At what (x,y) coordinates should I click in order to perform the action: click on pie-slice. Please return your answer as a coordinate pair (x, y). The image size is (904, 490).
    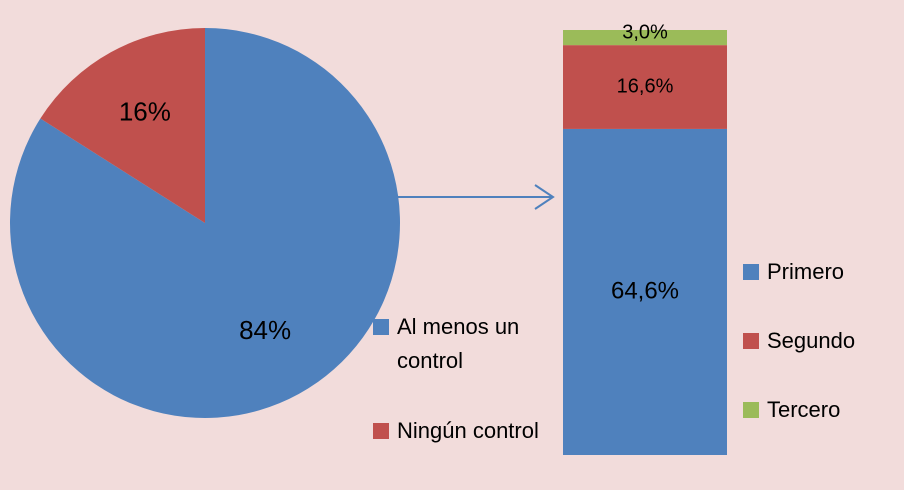
    Looking at the image, I should click on (123, 125).